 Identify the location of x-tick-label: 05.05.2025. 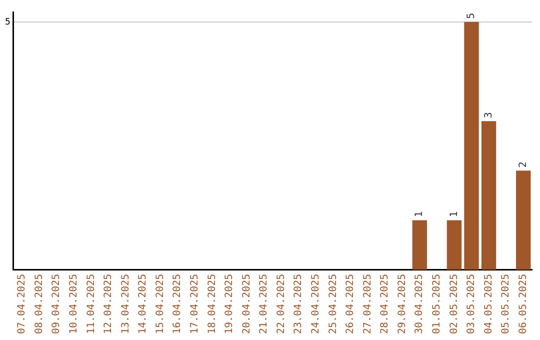
(506, 304).